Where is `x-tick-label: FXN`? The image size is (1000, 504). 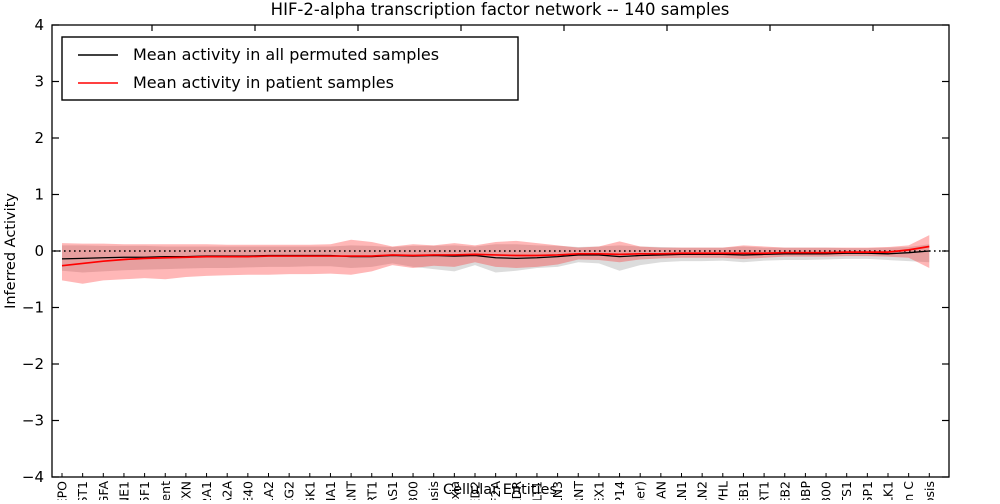
x-tick-label: FXN is located at coordinates (185, 490).